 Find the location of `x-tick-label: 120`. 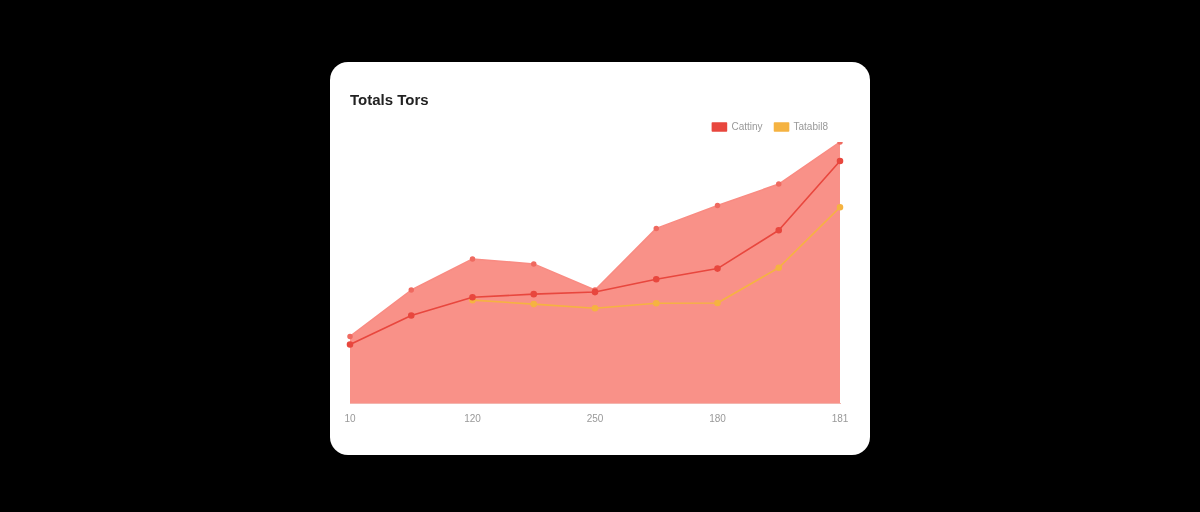

x-tick-label: 120 is located at coordinates (473, 418).